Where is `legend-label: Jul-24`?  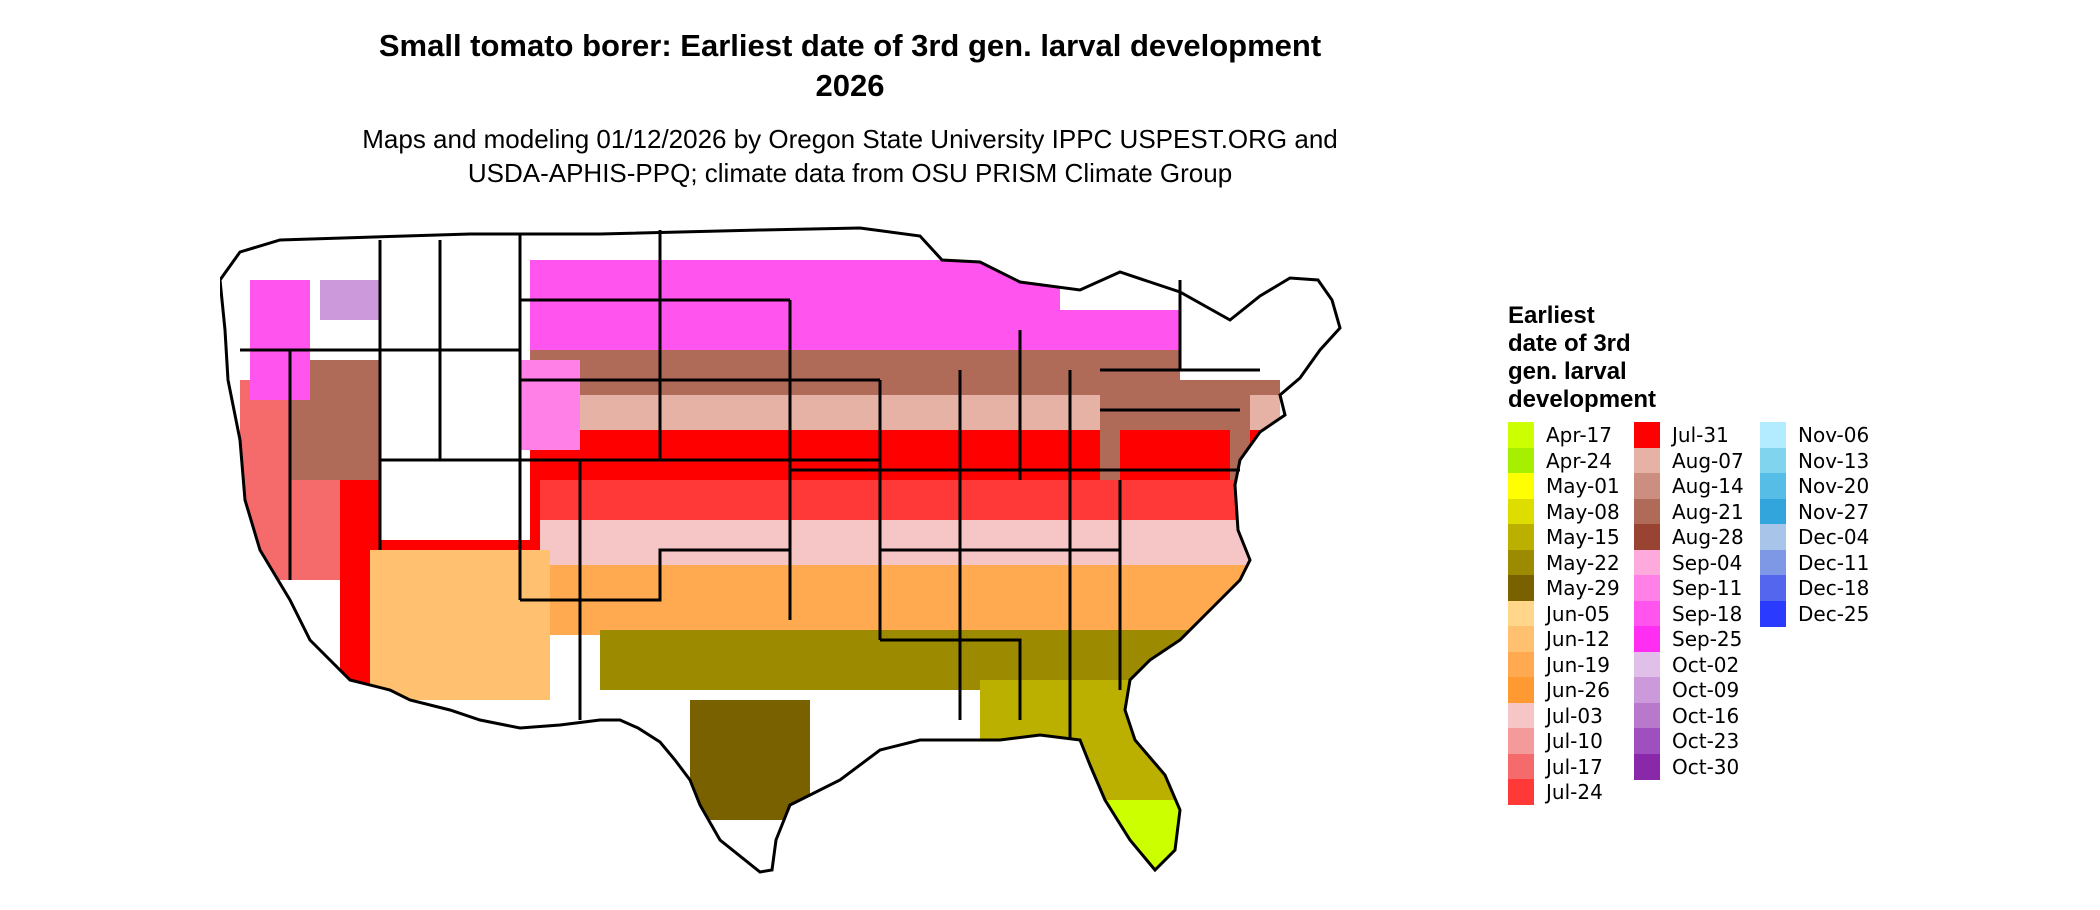 legend-label: Jul-24 is located at coordinates (1574, 792).